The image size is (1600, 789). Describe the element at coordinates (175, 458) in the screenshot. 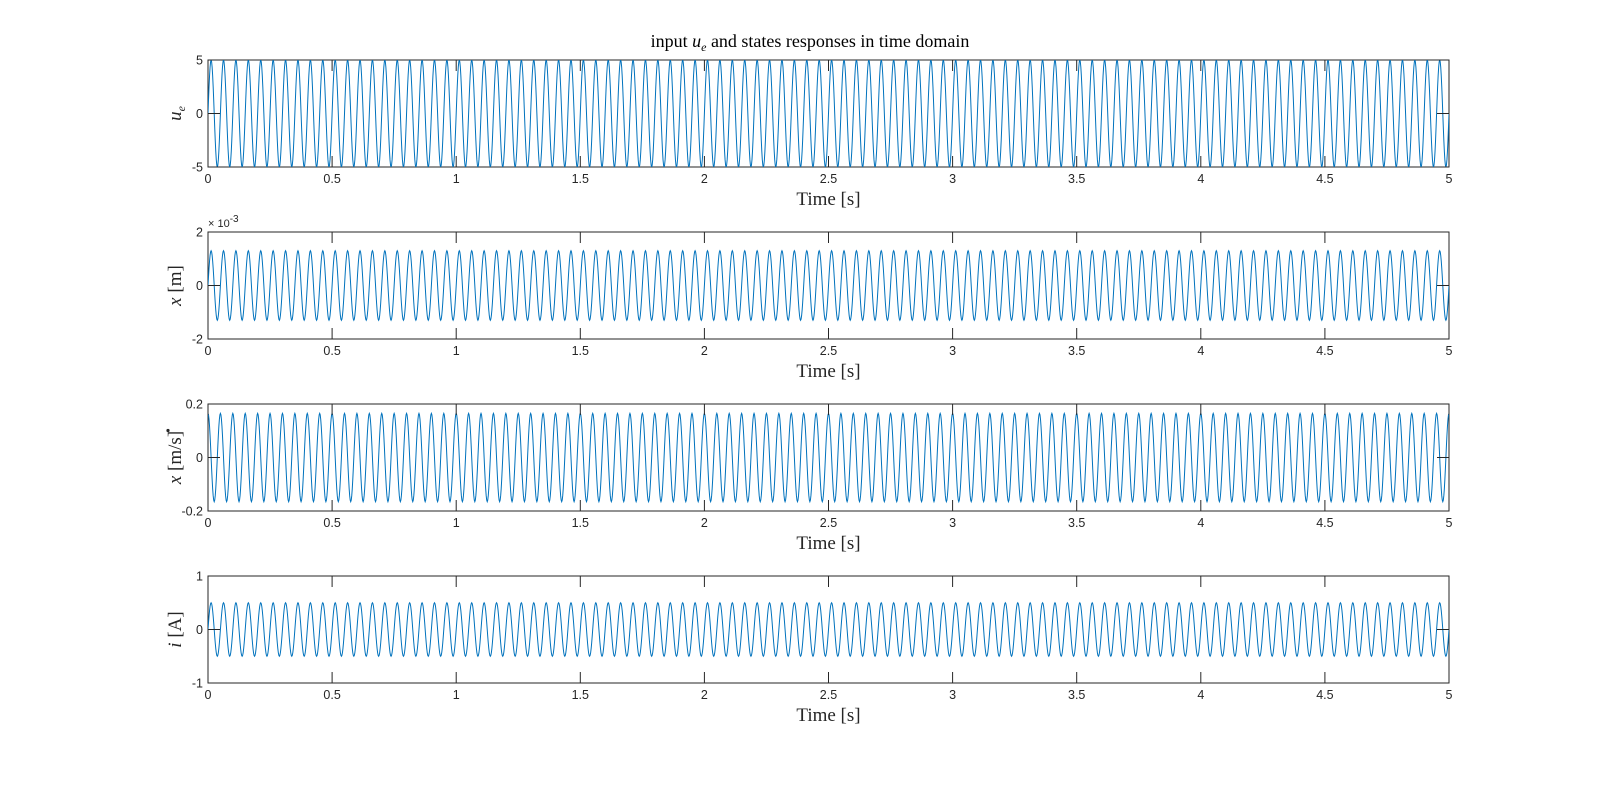

I see `y-axis-title: x [m/s]` at that location.